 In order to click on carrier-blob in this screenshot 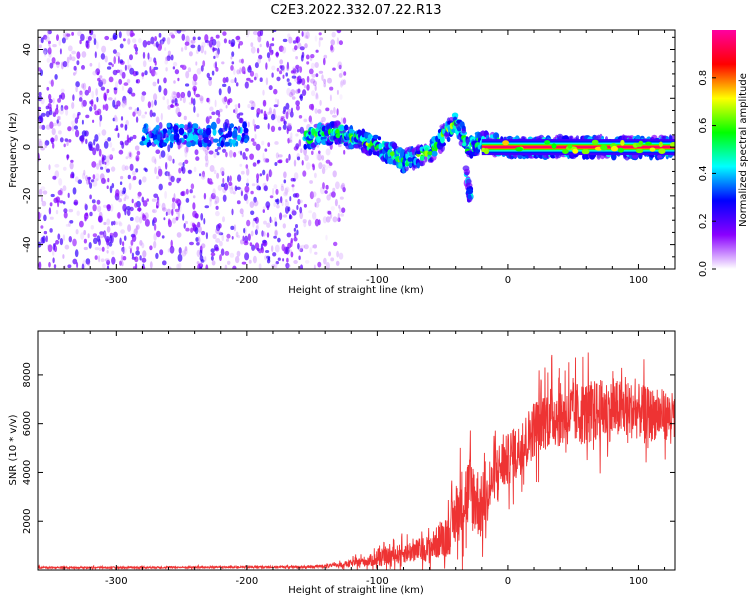, I will do `click(660, 144)`.